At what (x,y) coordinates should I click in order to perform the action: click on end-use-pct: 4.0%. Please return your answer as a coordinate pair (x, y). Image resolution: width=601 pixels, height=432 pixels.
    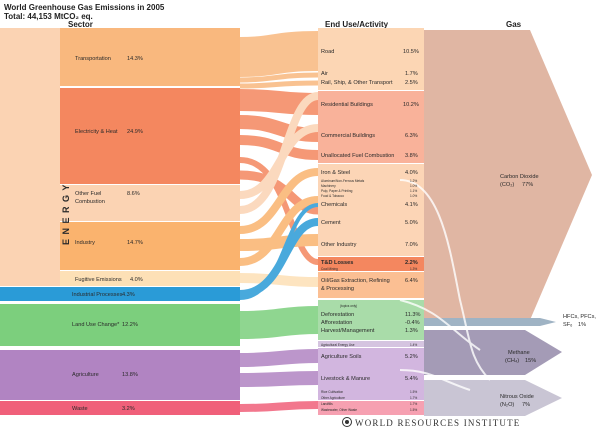
    Looking at the image, I should click on (411, 173).